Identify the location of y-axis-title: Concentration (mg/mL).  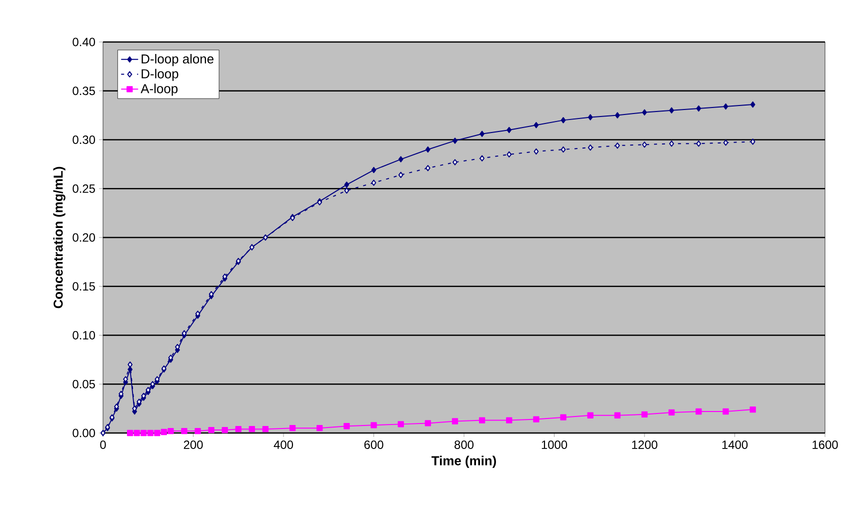
(59, 237).